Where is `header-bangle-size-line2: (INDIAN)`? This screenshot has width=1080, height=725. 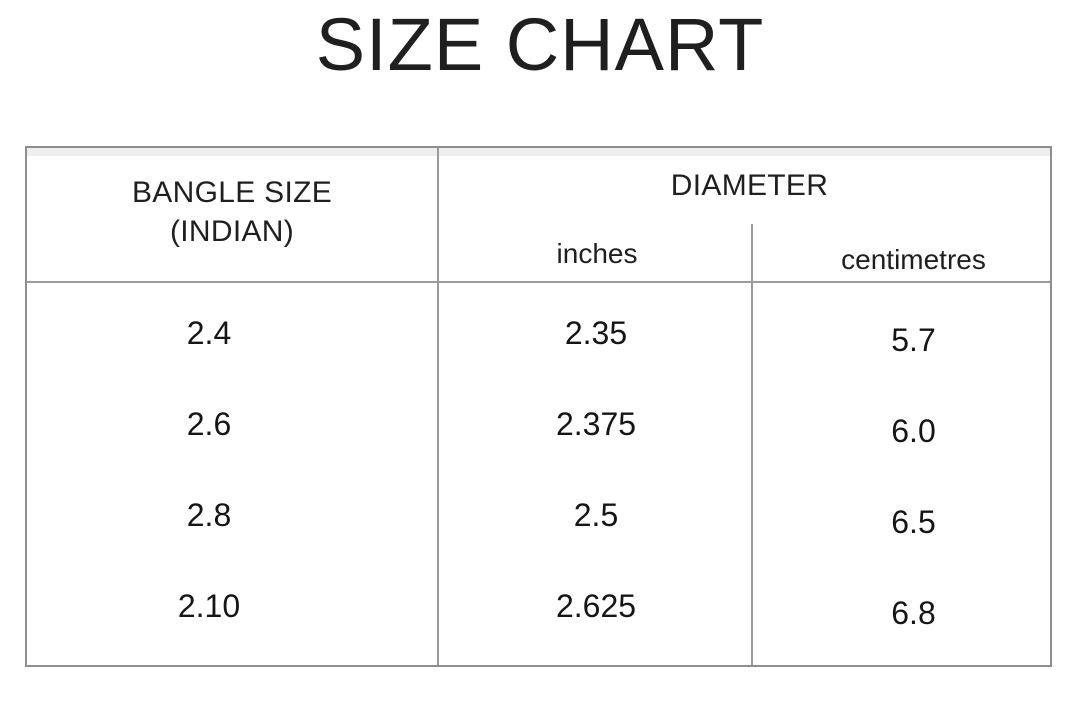
header-bangle-size-line2: (INDIAN) is located at coordinates (232, 231).